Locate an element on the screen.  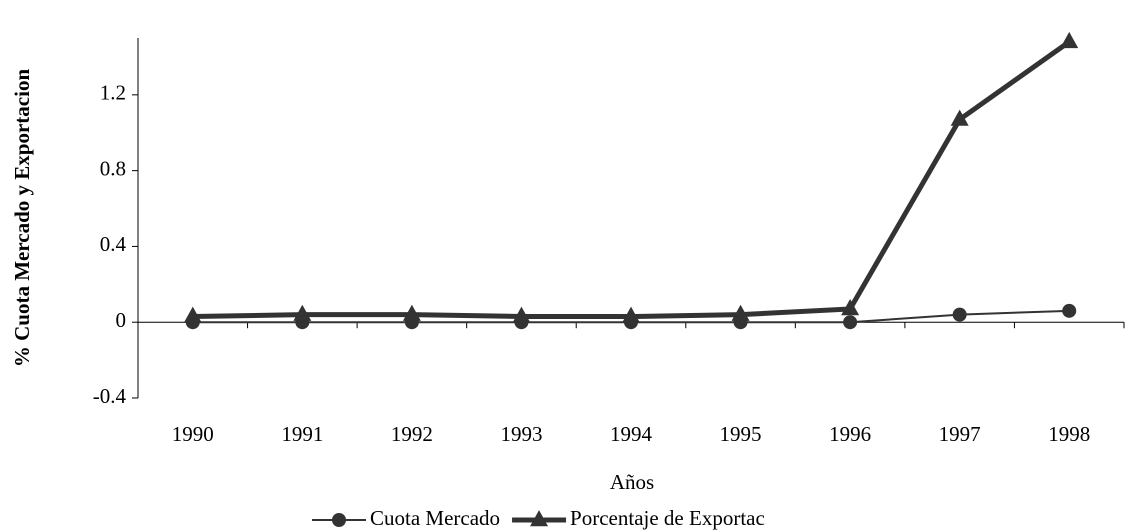
legend-label: Cuota Mercado is located at coordinates (435, 518).